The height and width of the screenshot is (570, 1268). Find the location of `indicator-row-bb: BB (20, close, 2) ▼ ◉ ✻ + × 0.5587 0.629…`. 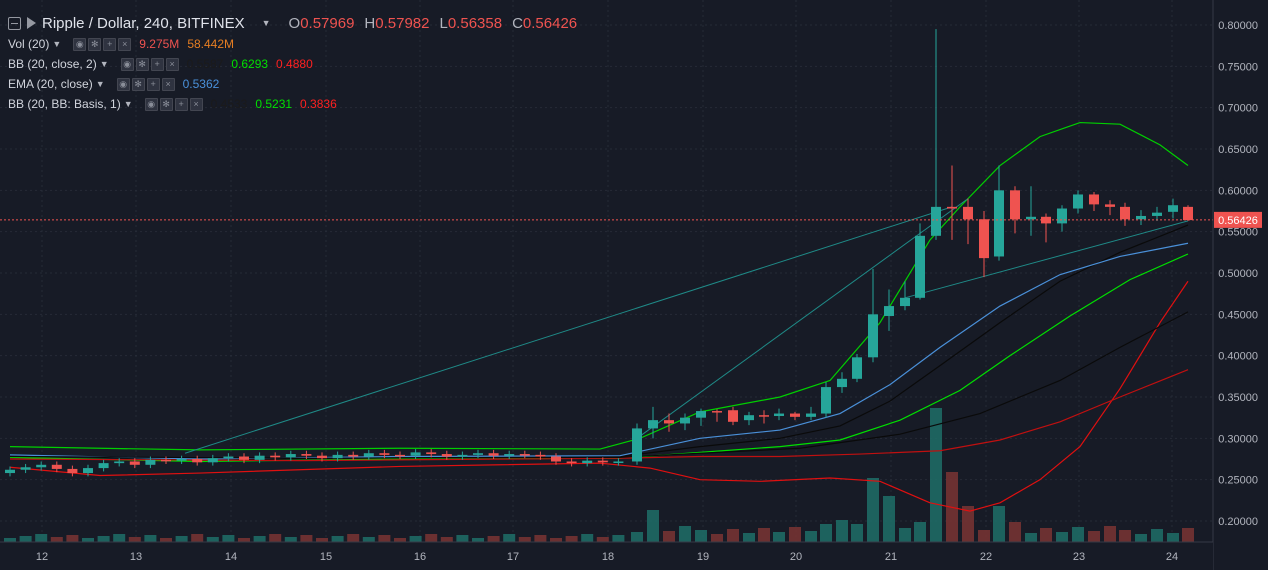

indicator-row-bb: BB (20, close, 2) ▼ ◉ ✻ + × 0.5587 0.629… is located at coordinates (292, 64).